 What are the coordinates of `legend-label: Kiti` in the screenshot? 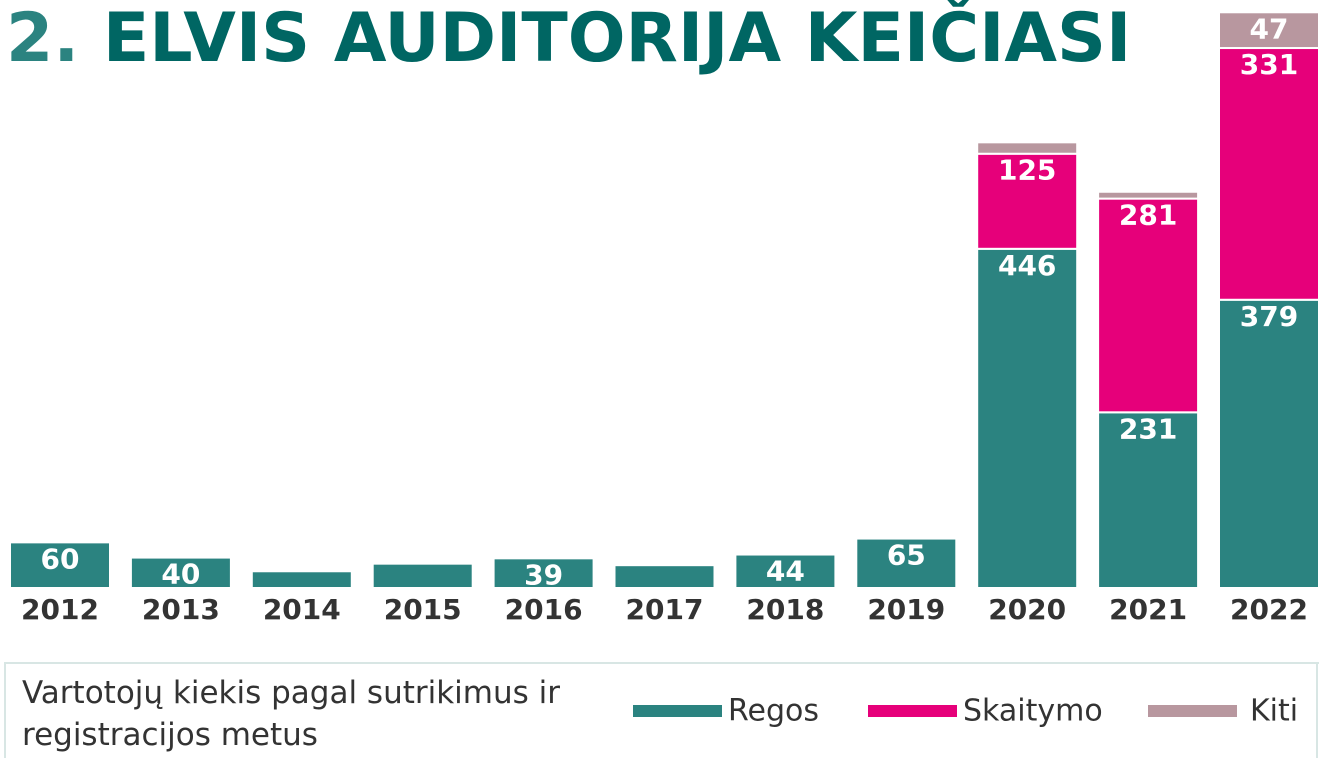 It's located at (1274, 711).